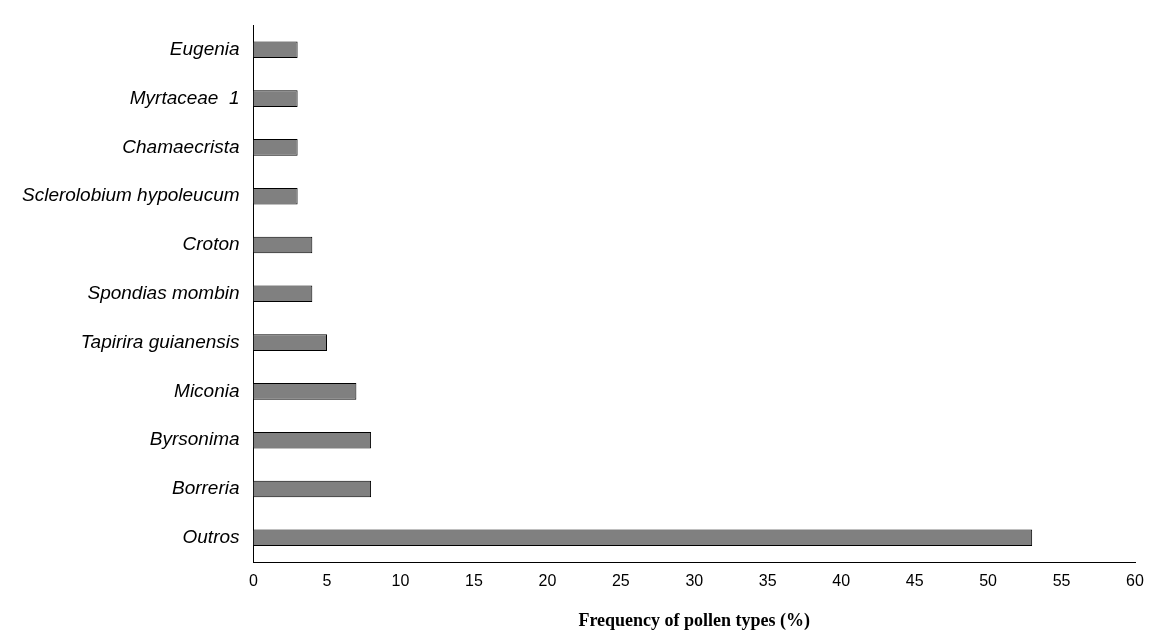  Describe the element at coordinates (988, 581) in the screenshot. I see `x-tick-label: 50` at that location.